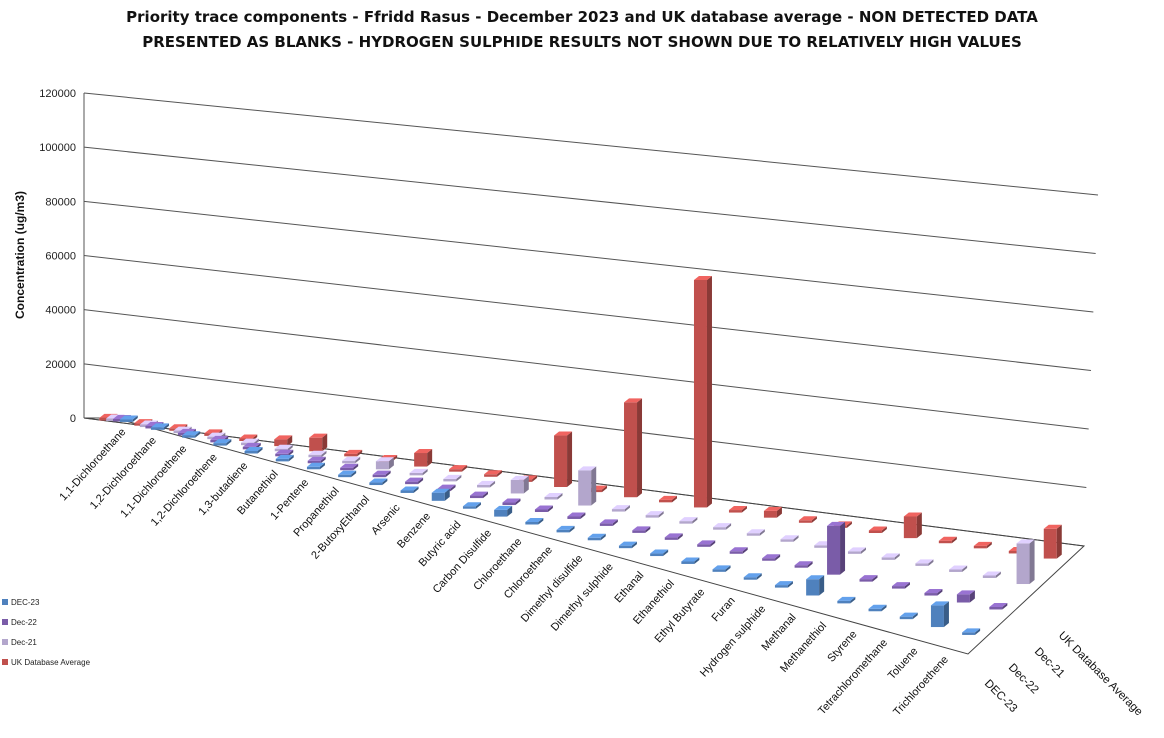 The width and height of the screenshot is (1164, 738). Describe the element at coordinates (60, 365) in the screenshot. I see `y-tick-label: 20000` at that location.